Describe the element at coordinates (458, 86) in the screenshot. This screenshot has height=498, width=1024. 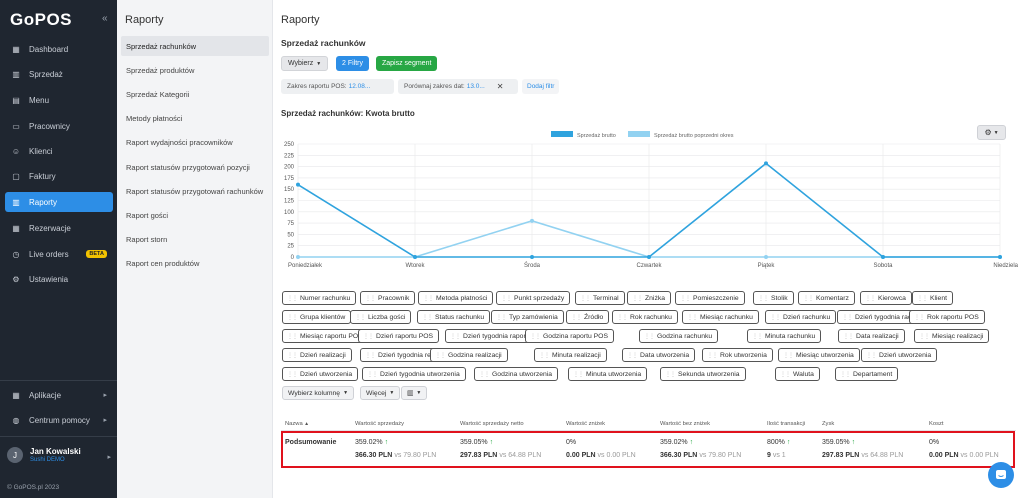
I see `compare-range-filter: Porównaj zakres dat: 13.0... ✕` at that location.